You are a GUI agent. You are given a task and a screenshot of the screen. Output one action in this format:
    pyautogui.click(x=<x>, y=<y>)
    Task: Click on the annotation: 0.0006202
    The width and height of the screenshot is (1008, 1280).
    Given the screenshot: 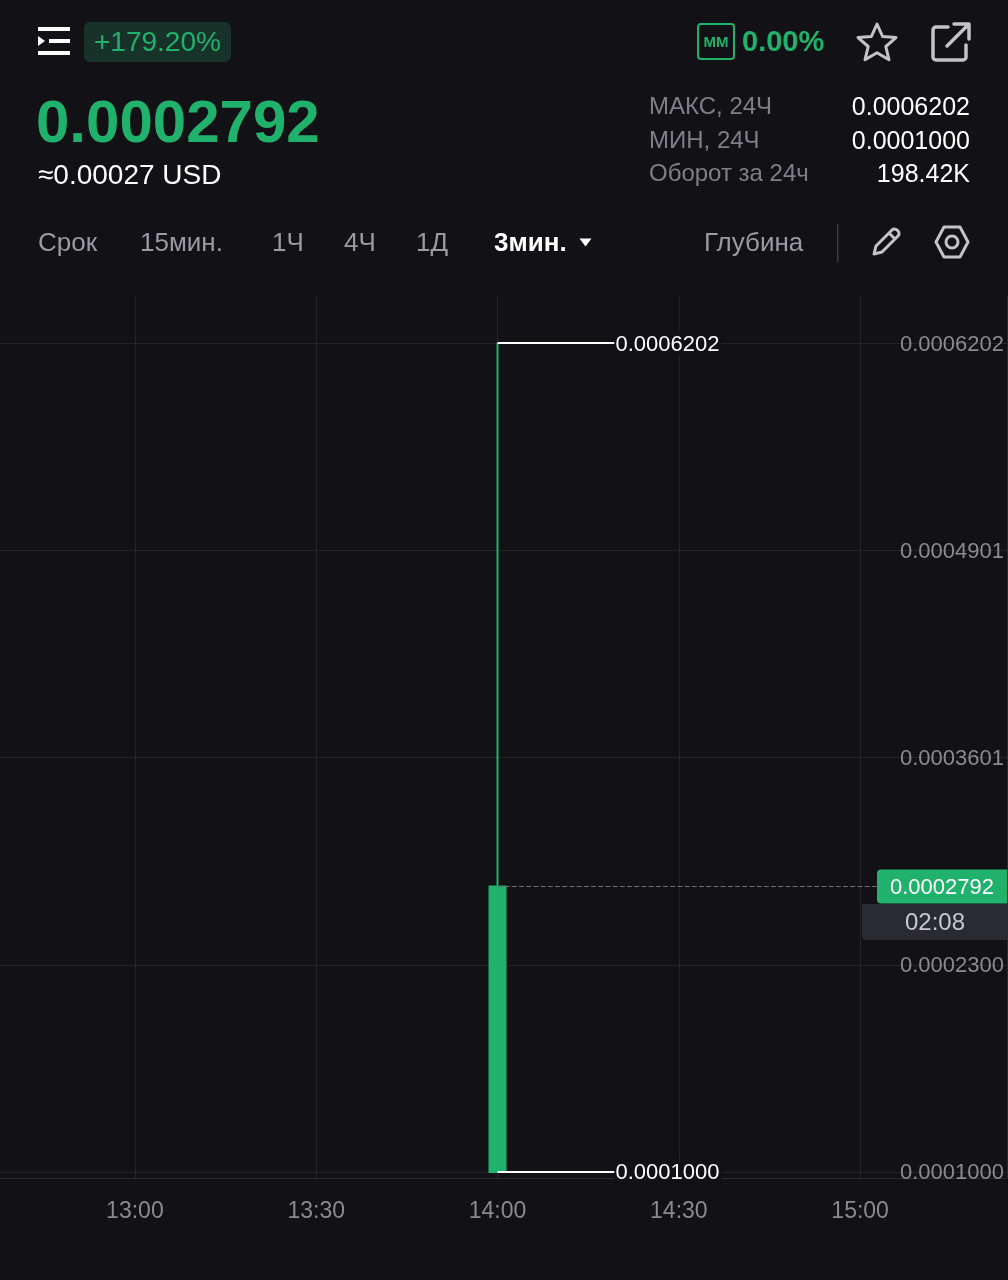 What is the action you would take?
    pyautogui.click(x=667, y=343)
    